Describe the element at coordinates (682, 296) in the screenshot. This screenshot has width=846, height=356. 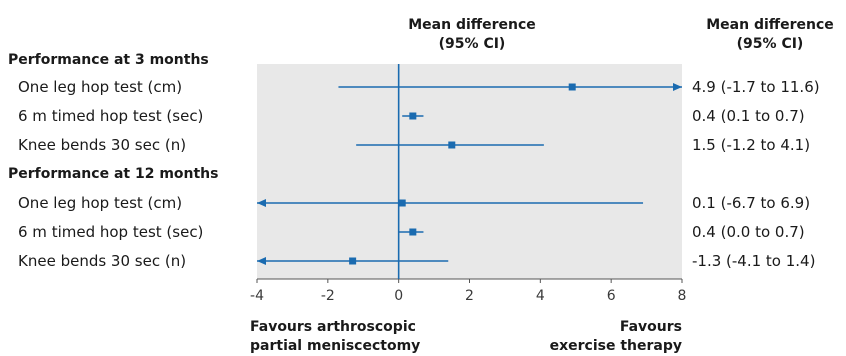
I see `x-tick-label: 8` at that location.